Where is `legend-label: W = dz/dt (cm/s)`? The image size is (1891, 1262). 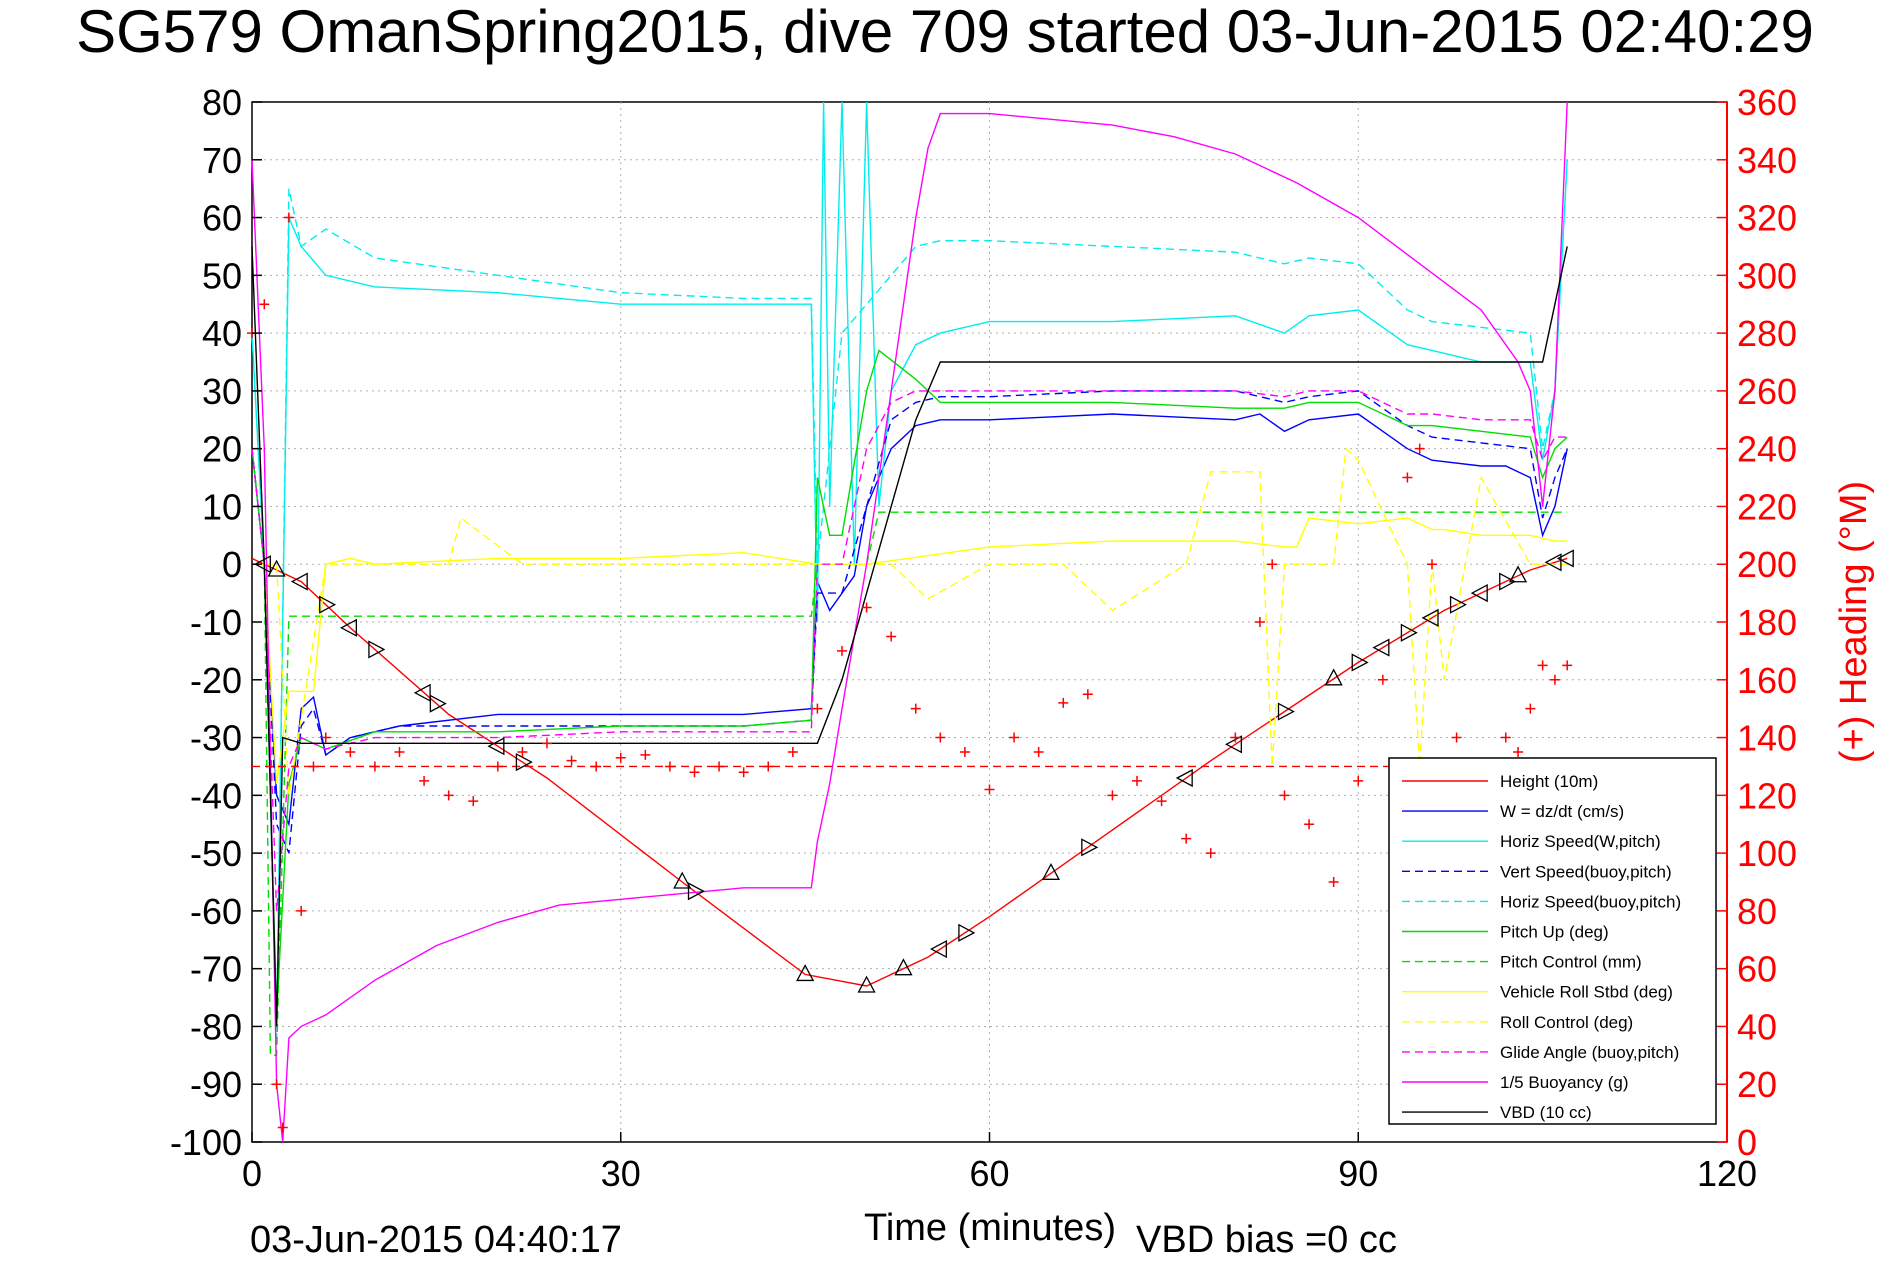
legend-label: W = dz/dt (cm/s) is located at coordinates (1562, 811).